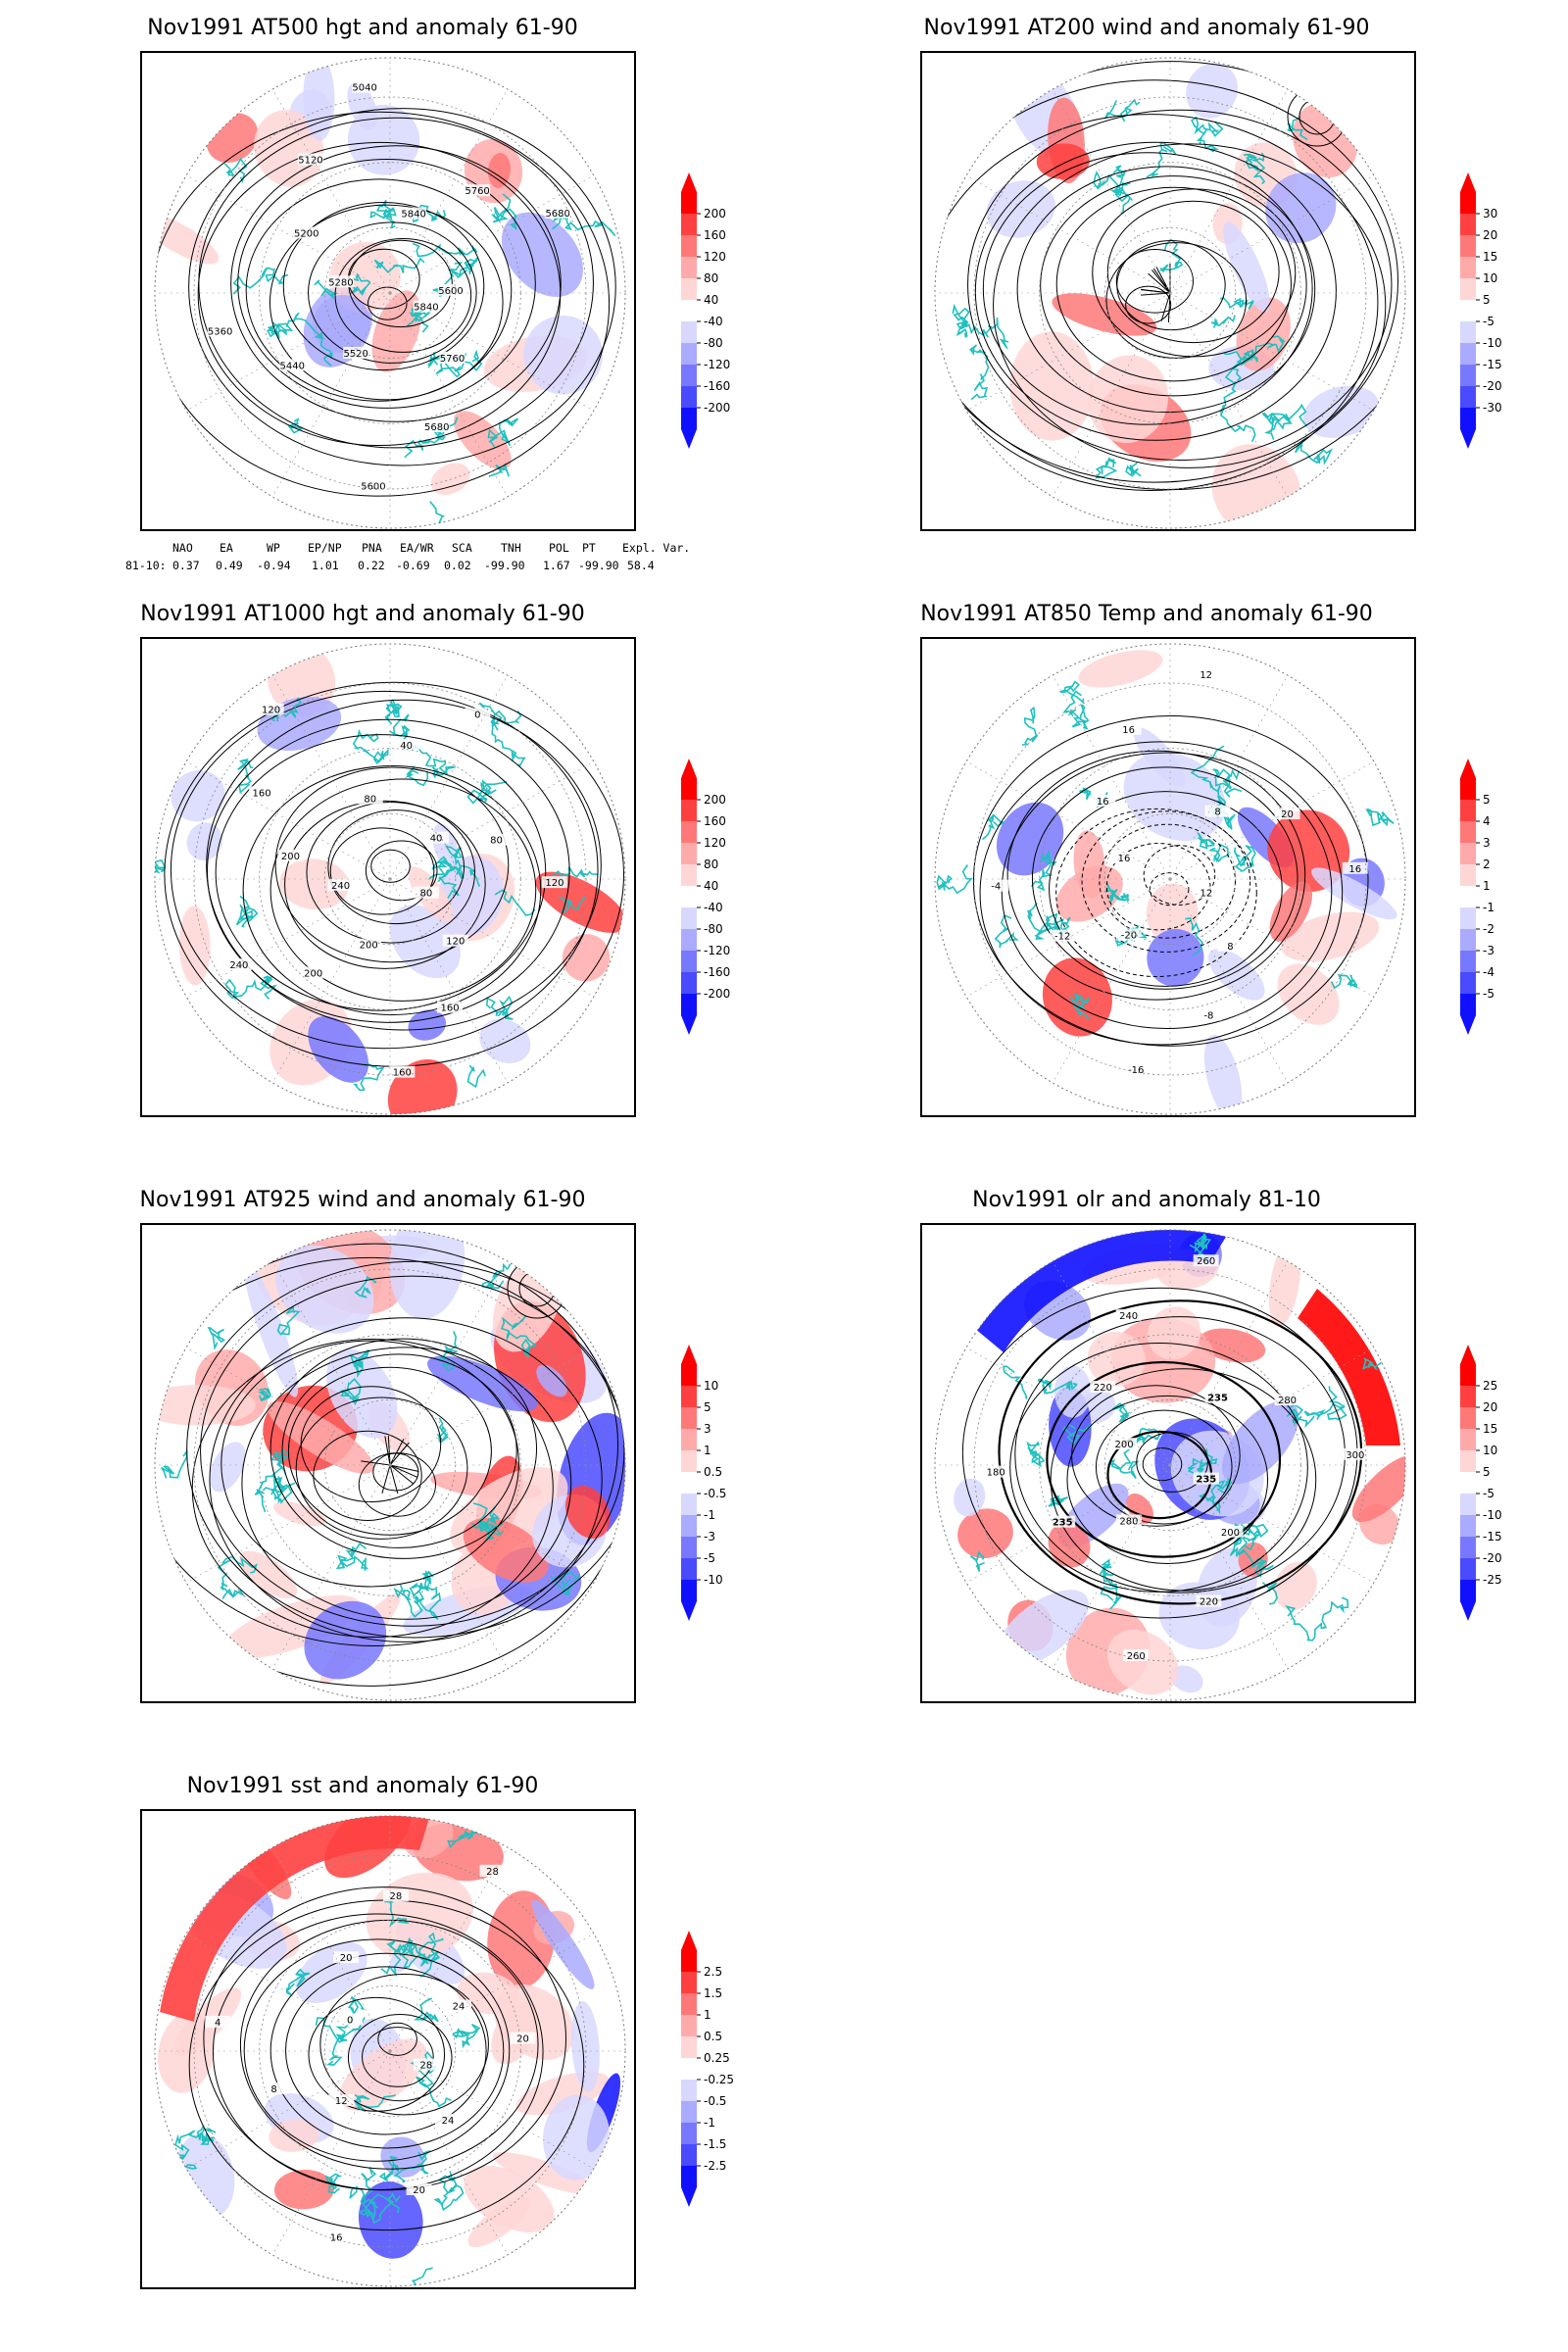 The width and height of the screenshot is (1568, 2352). I want to click on colorbar-label: -160, so click(717, 972).